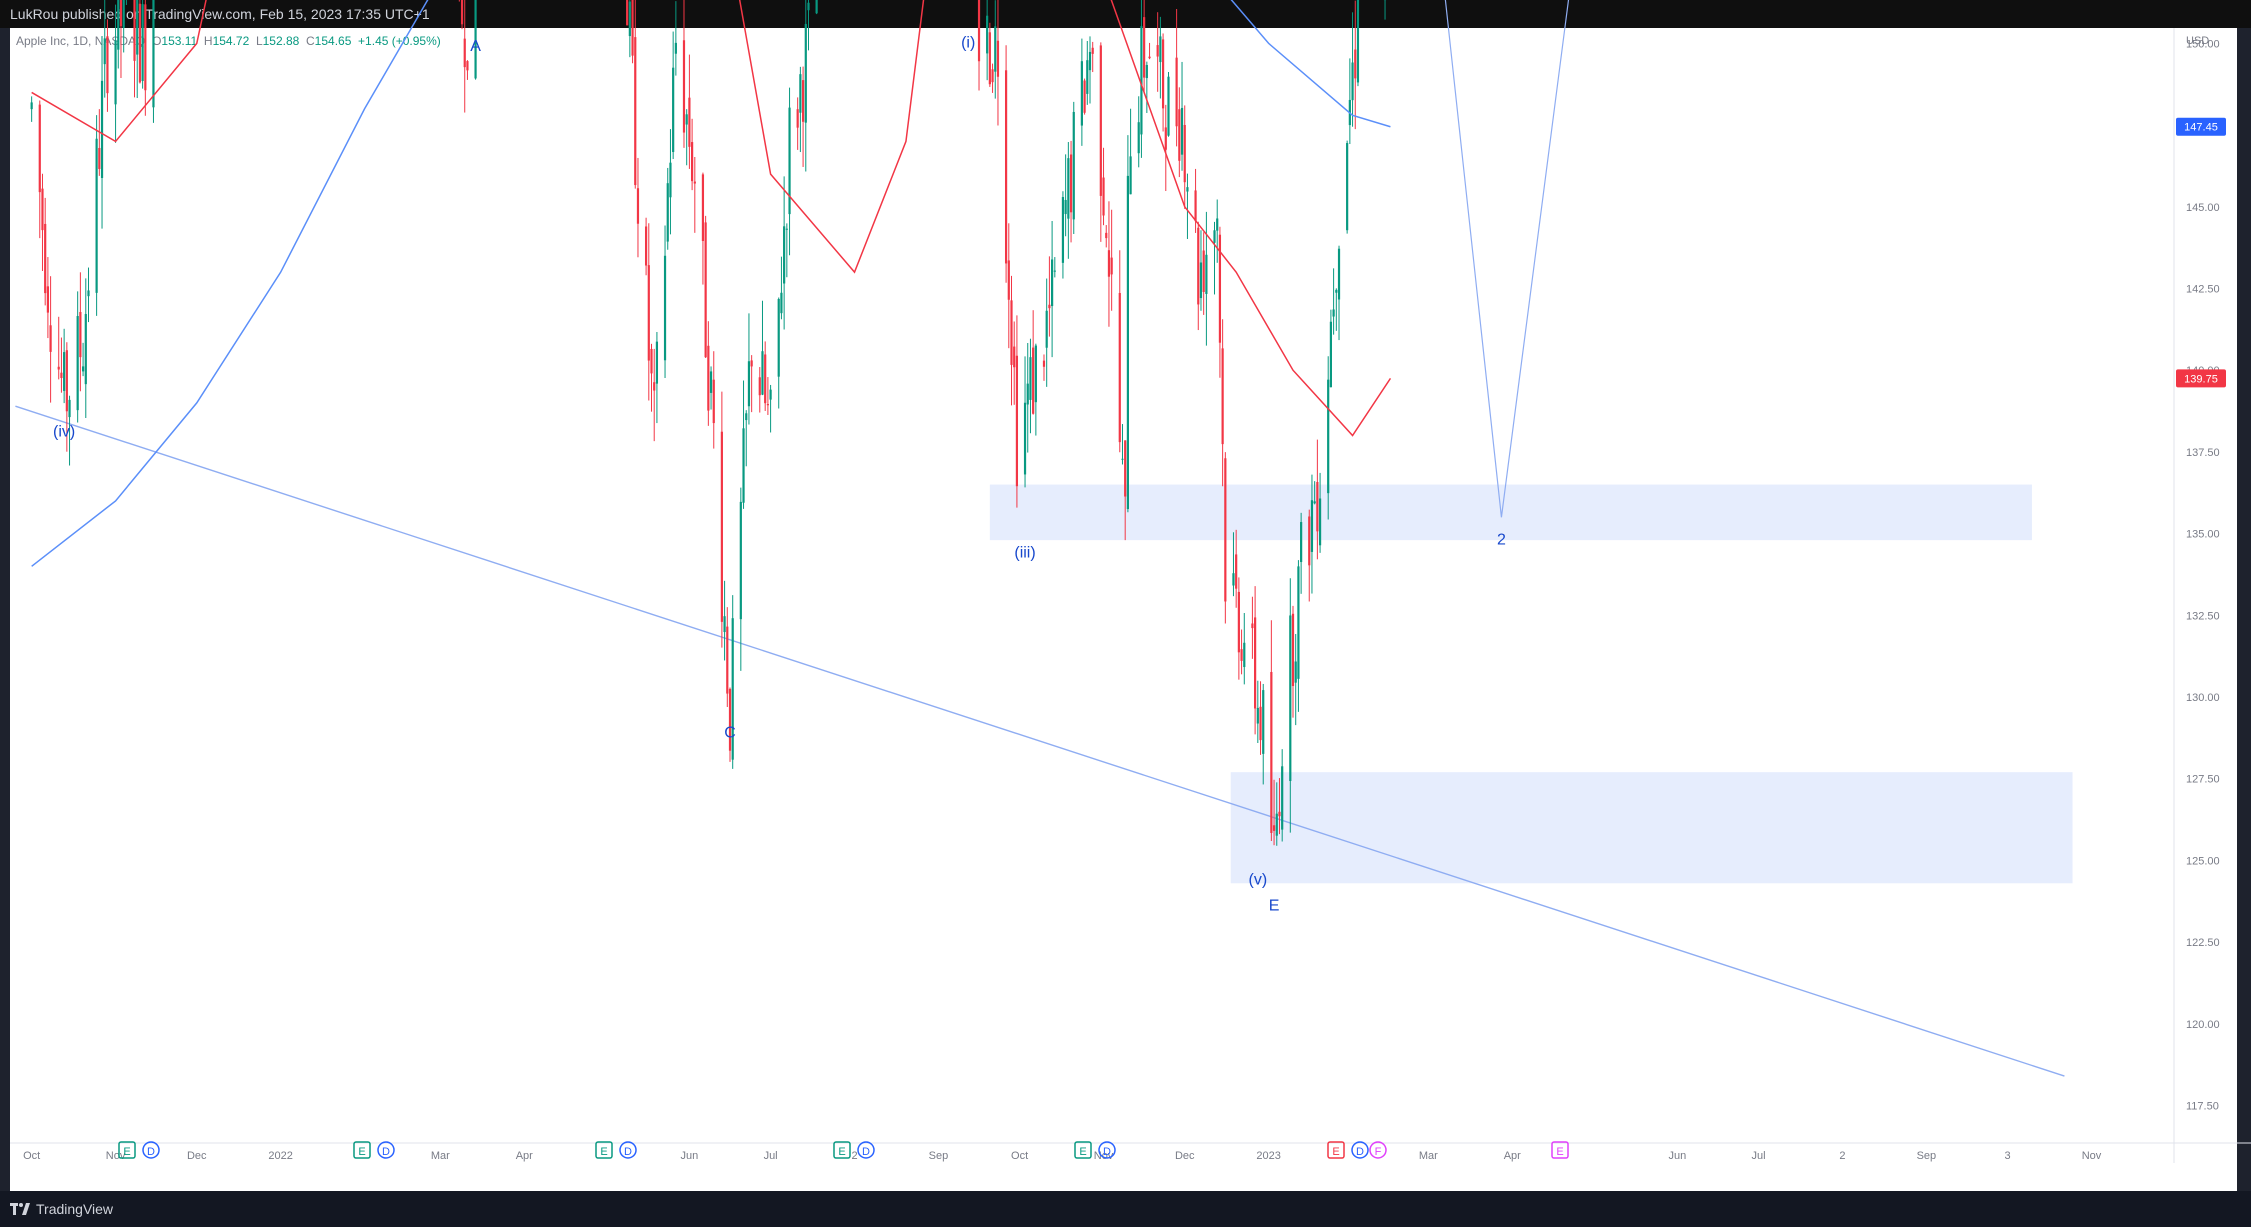  What do you see at coordinates (280, 1156) in the screenshot?
I see `x-tick-label-3: 2022` at bounding box center [280, 1156].